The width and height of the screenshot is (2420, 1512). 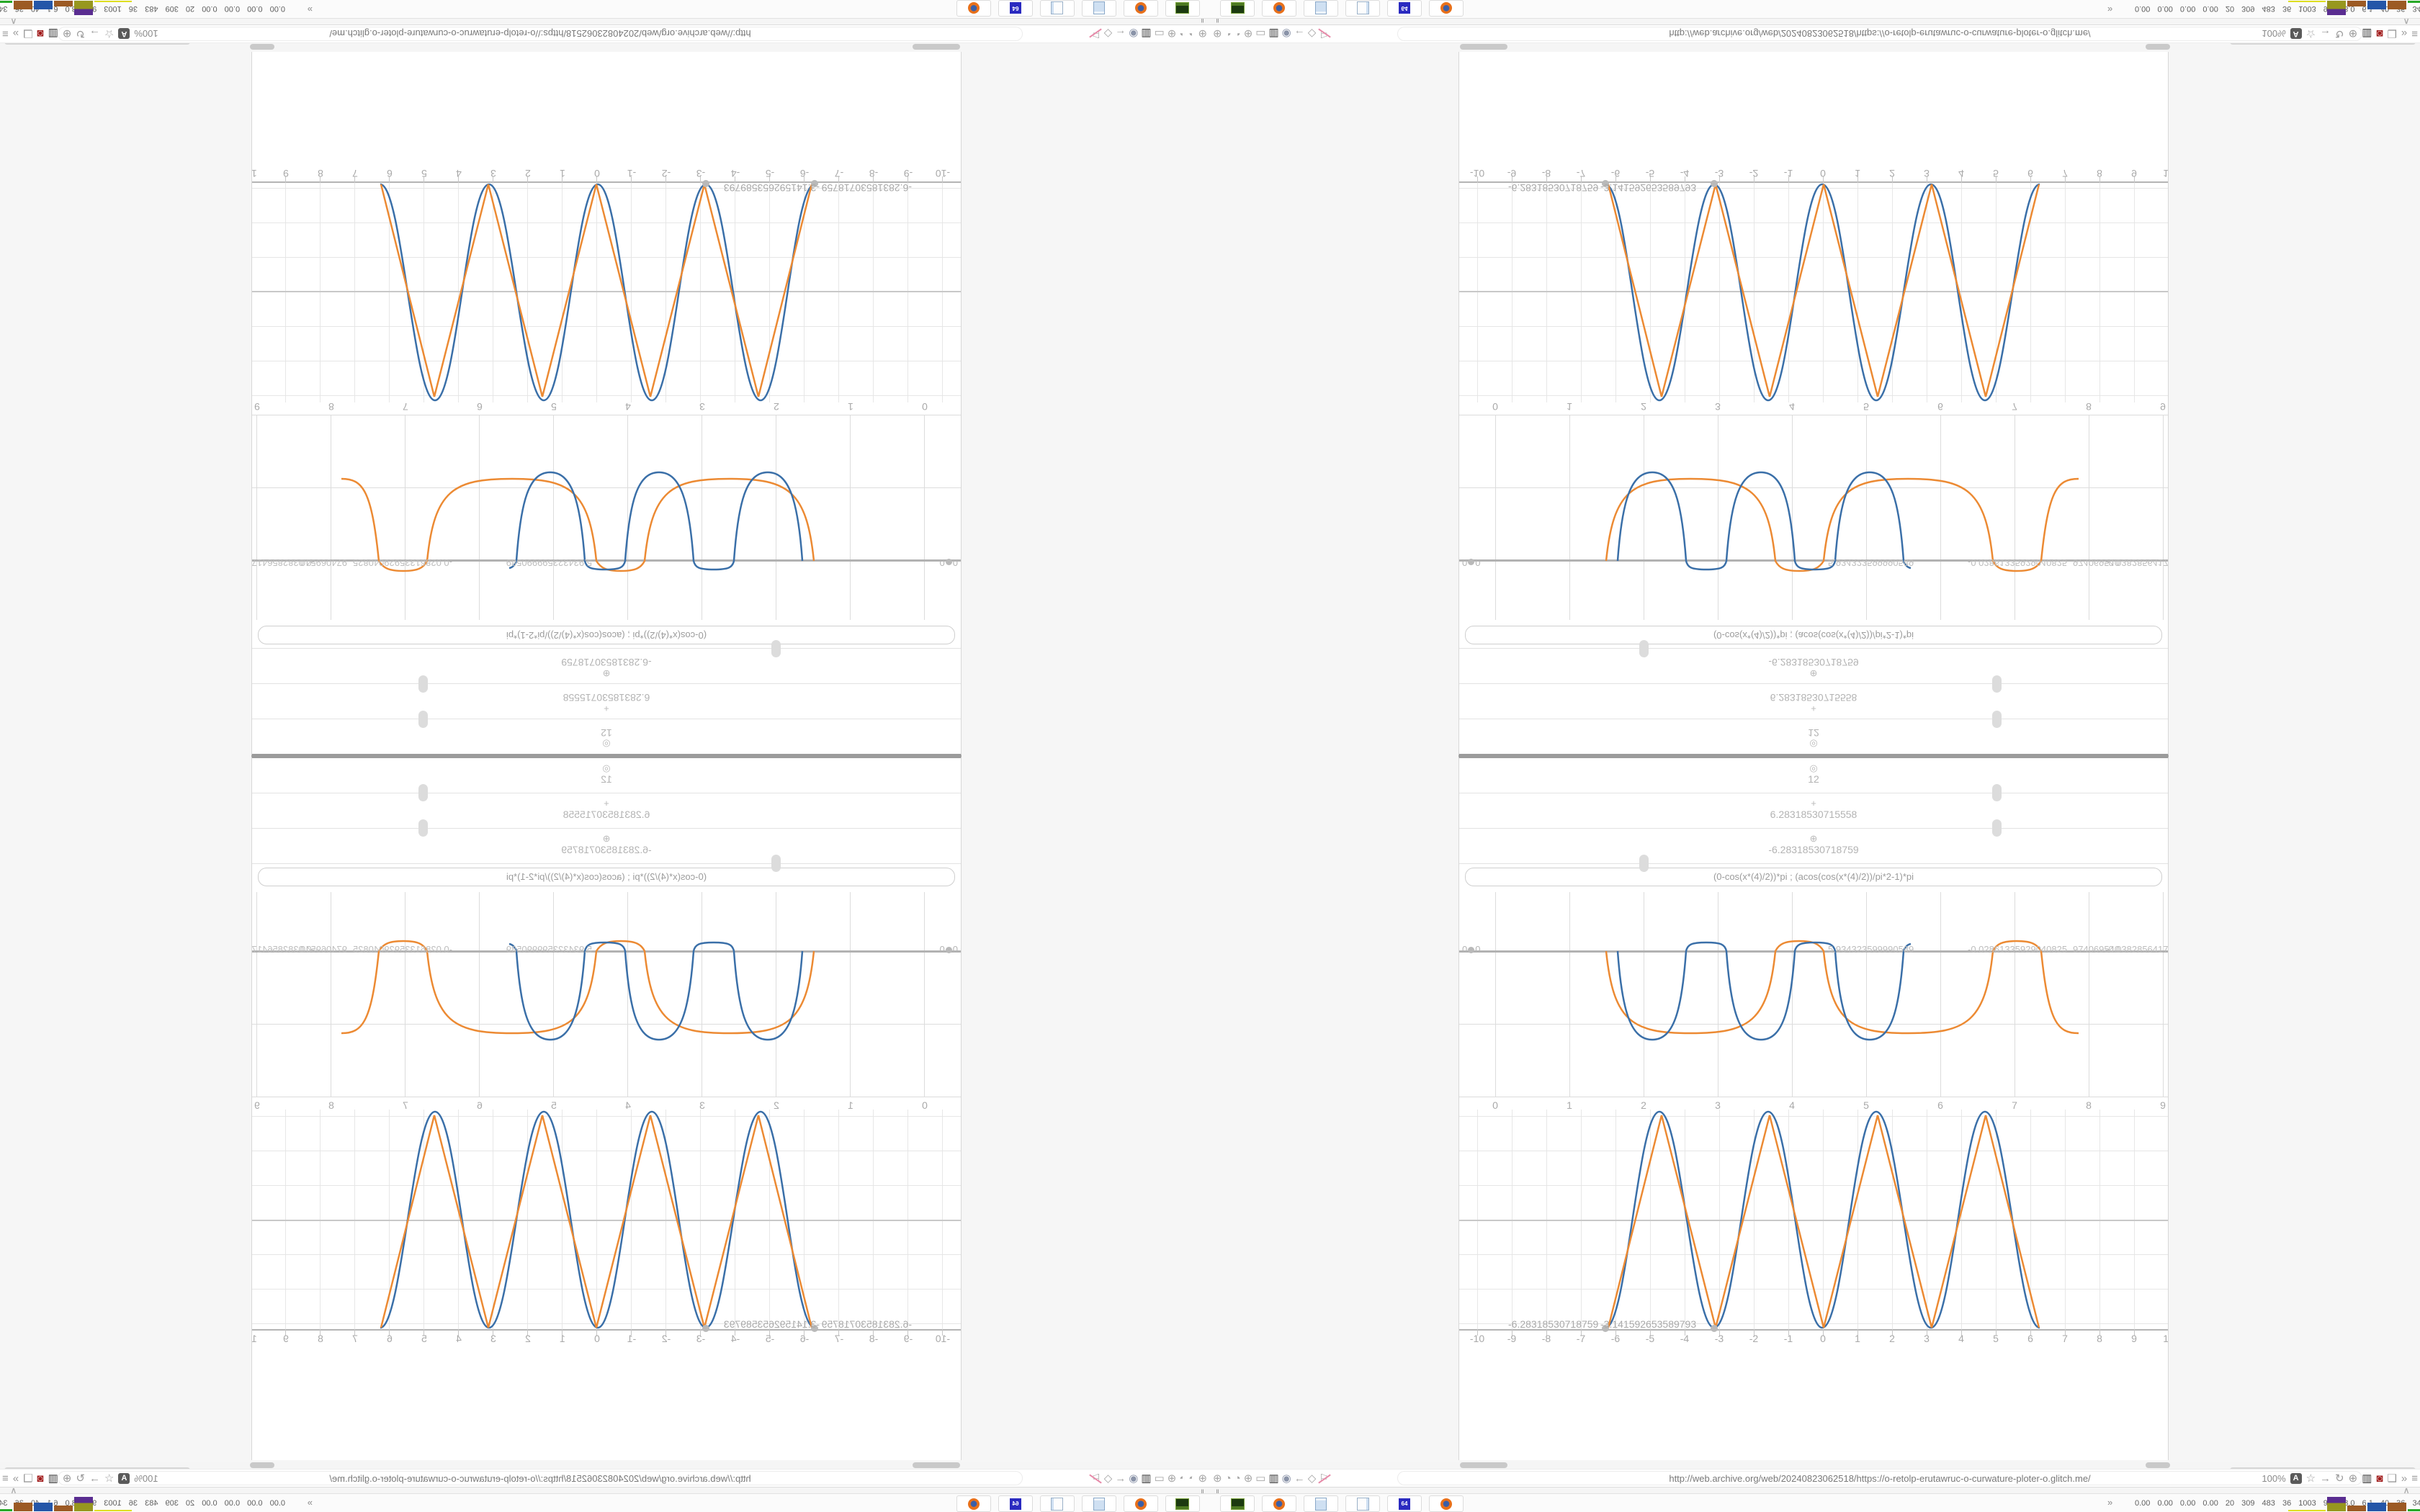 I want to click on reader-mode-icon: A, so click(x=124, y=34).